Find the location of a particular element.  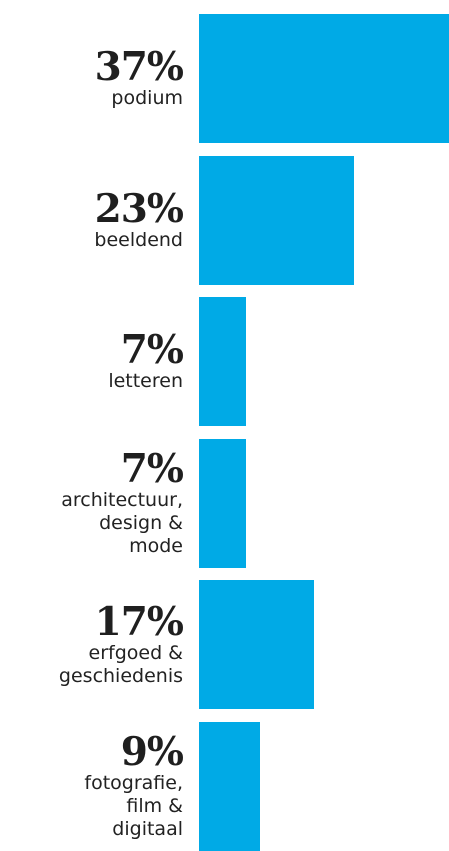

bar-label-block: 17% erfgoed & geschiedenis is located at coordinates (92, 644).